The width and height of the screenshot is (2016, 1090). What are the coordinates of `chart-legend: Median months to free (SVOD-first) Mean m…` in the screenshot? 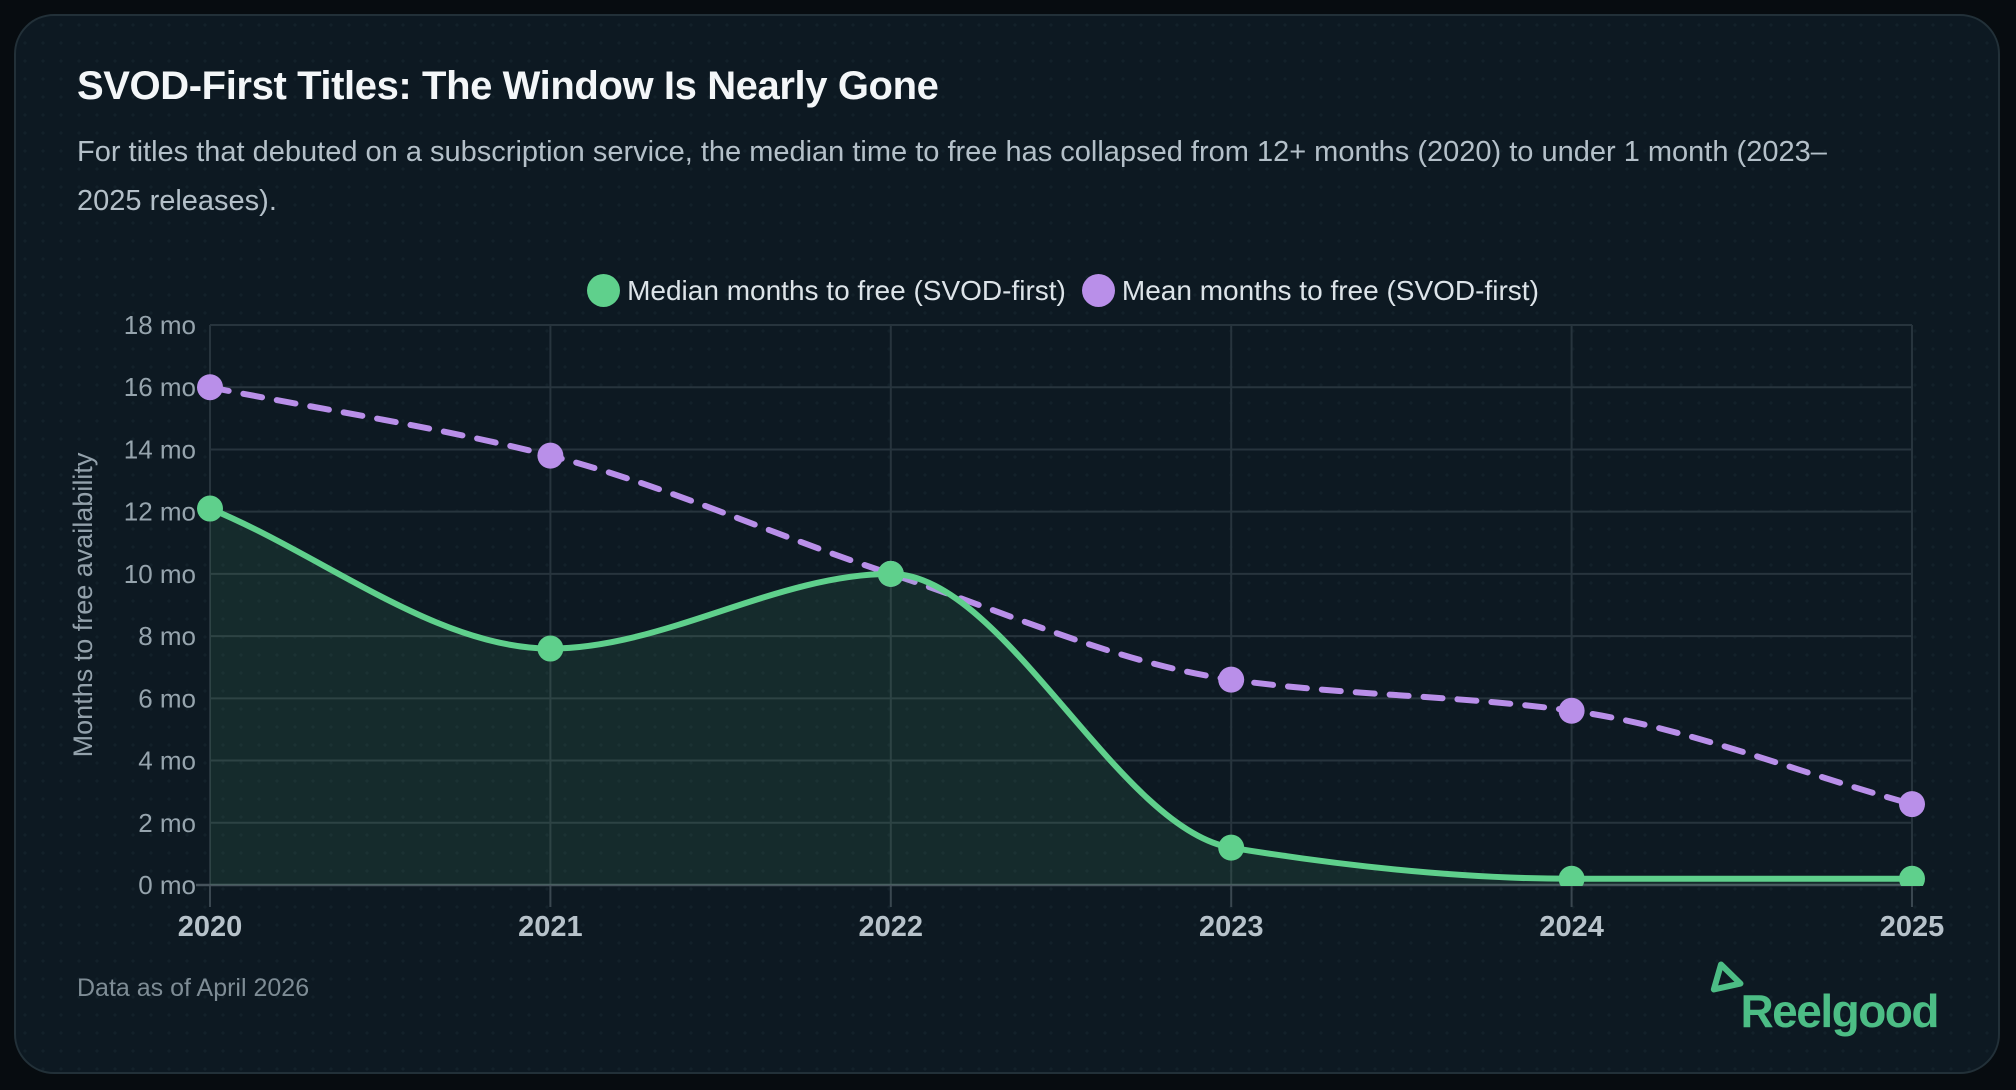 It's located at (1063, 290).